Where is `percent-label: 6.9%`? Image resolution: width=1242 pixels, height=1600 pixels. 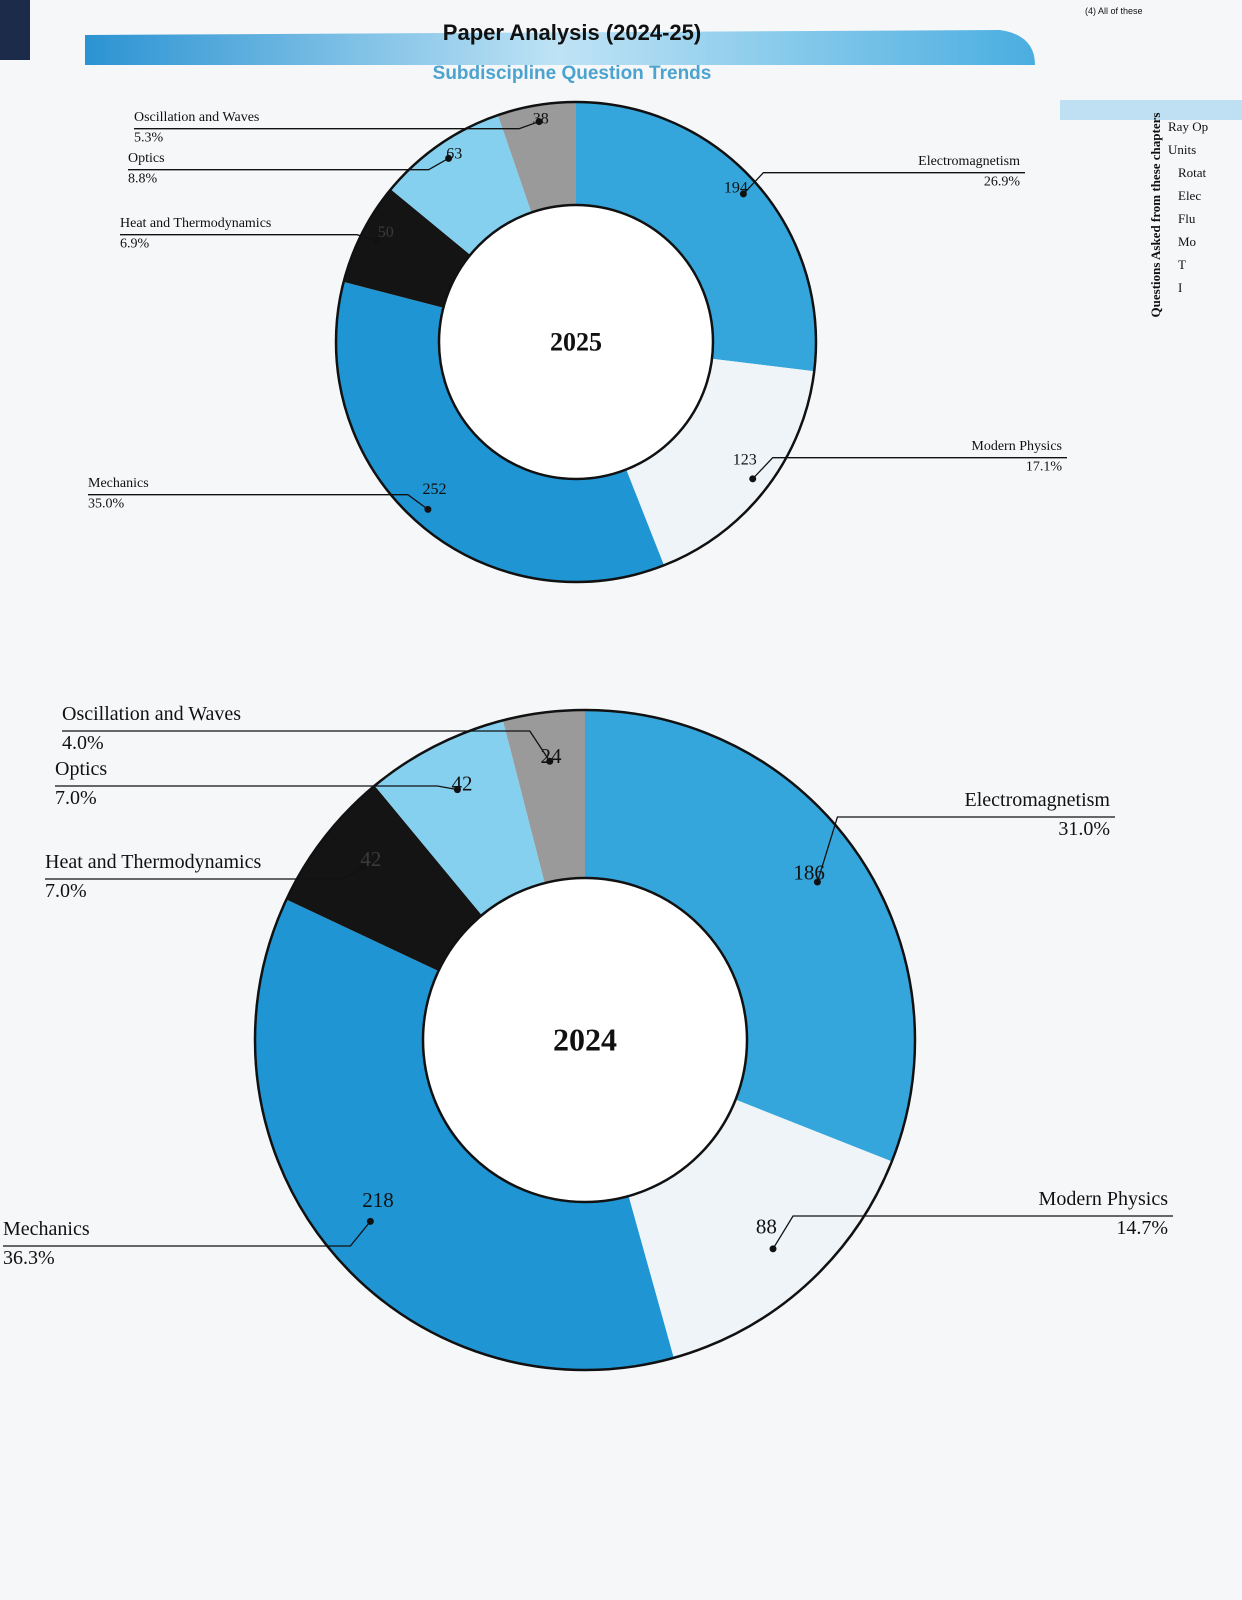 percent-label: 6.9% is located at coordinates (135, 243).